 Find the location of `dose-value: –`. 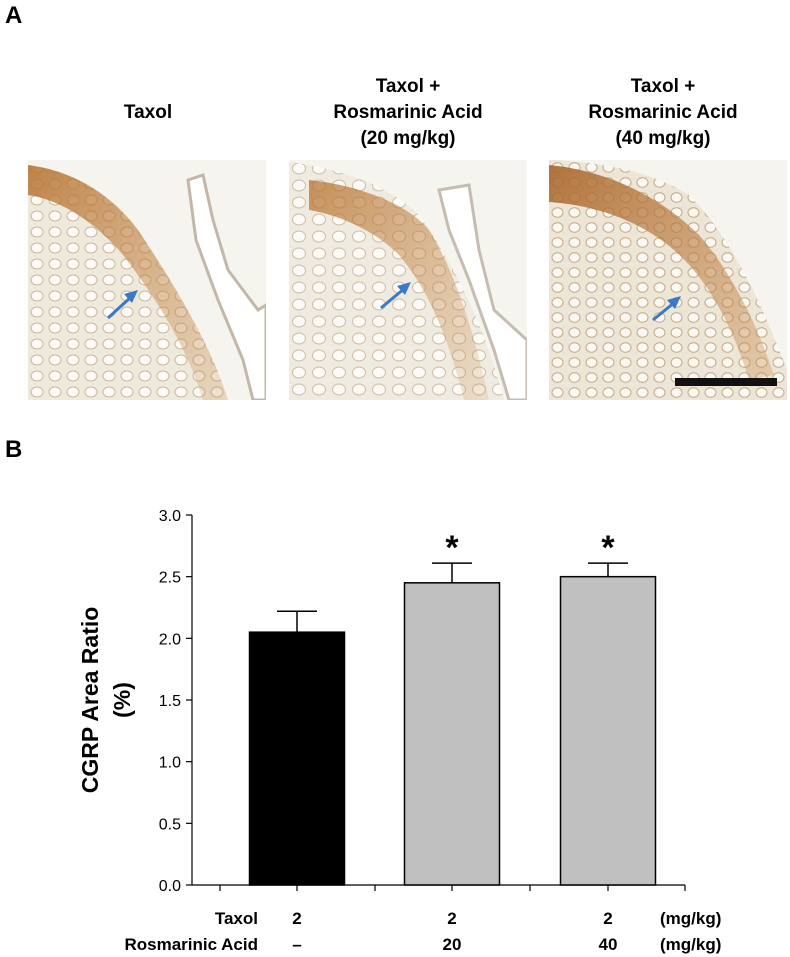

dose-value: – is located at coordinates (296, 944).